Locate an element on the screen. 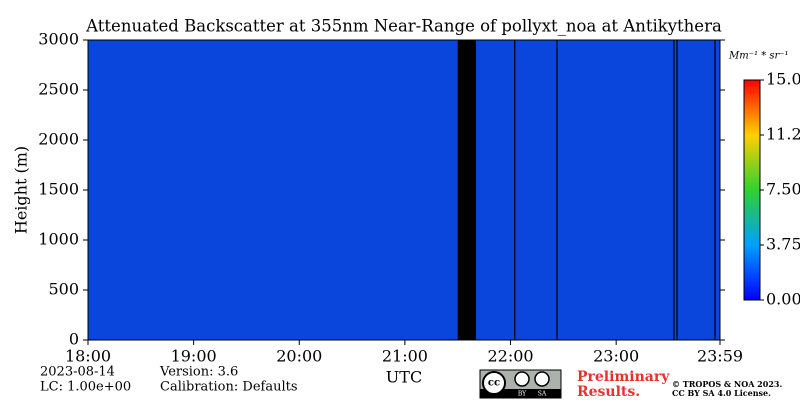 This screenshot has height=400, width=800. x-tick-label: 23:00 is located at coordinates (616, 356).